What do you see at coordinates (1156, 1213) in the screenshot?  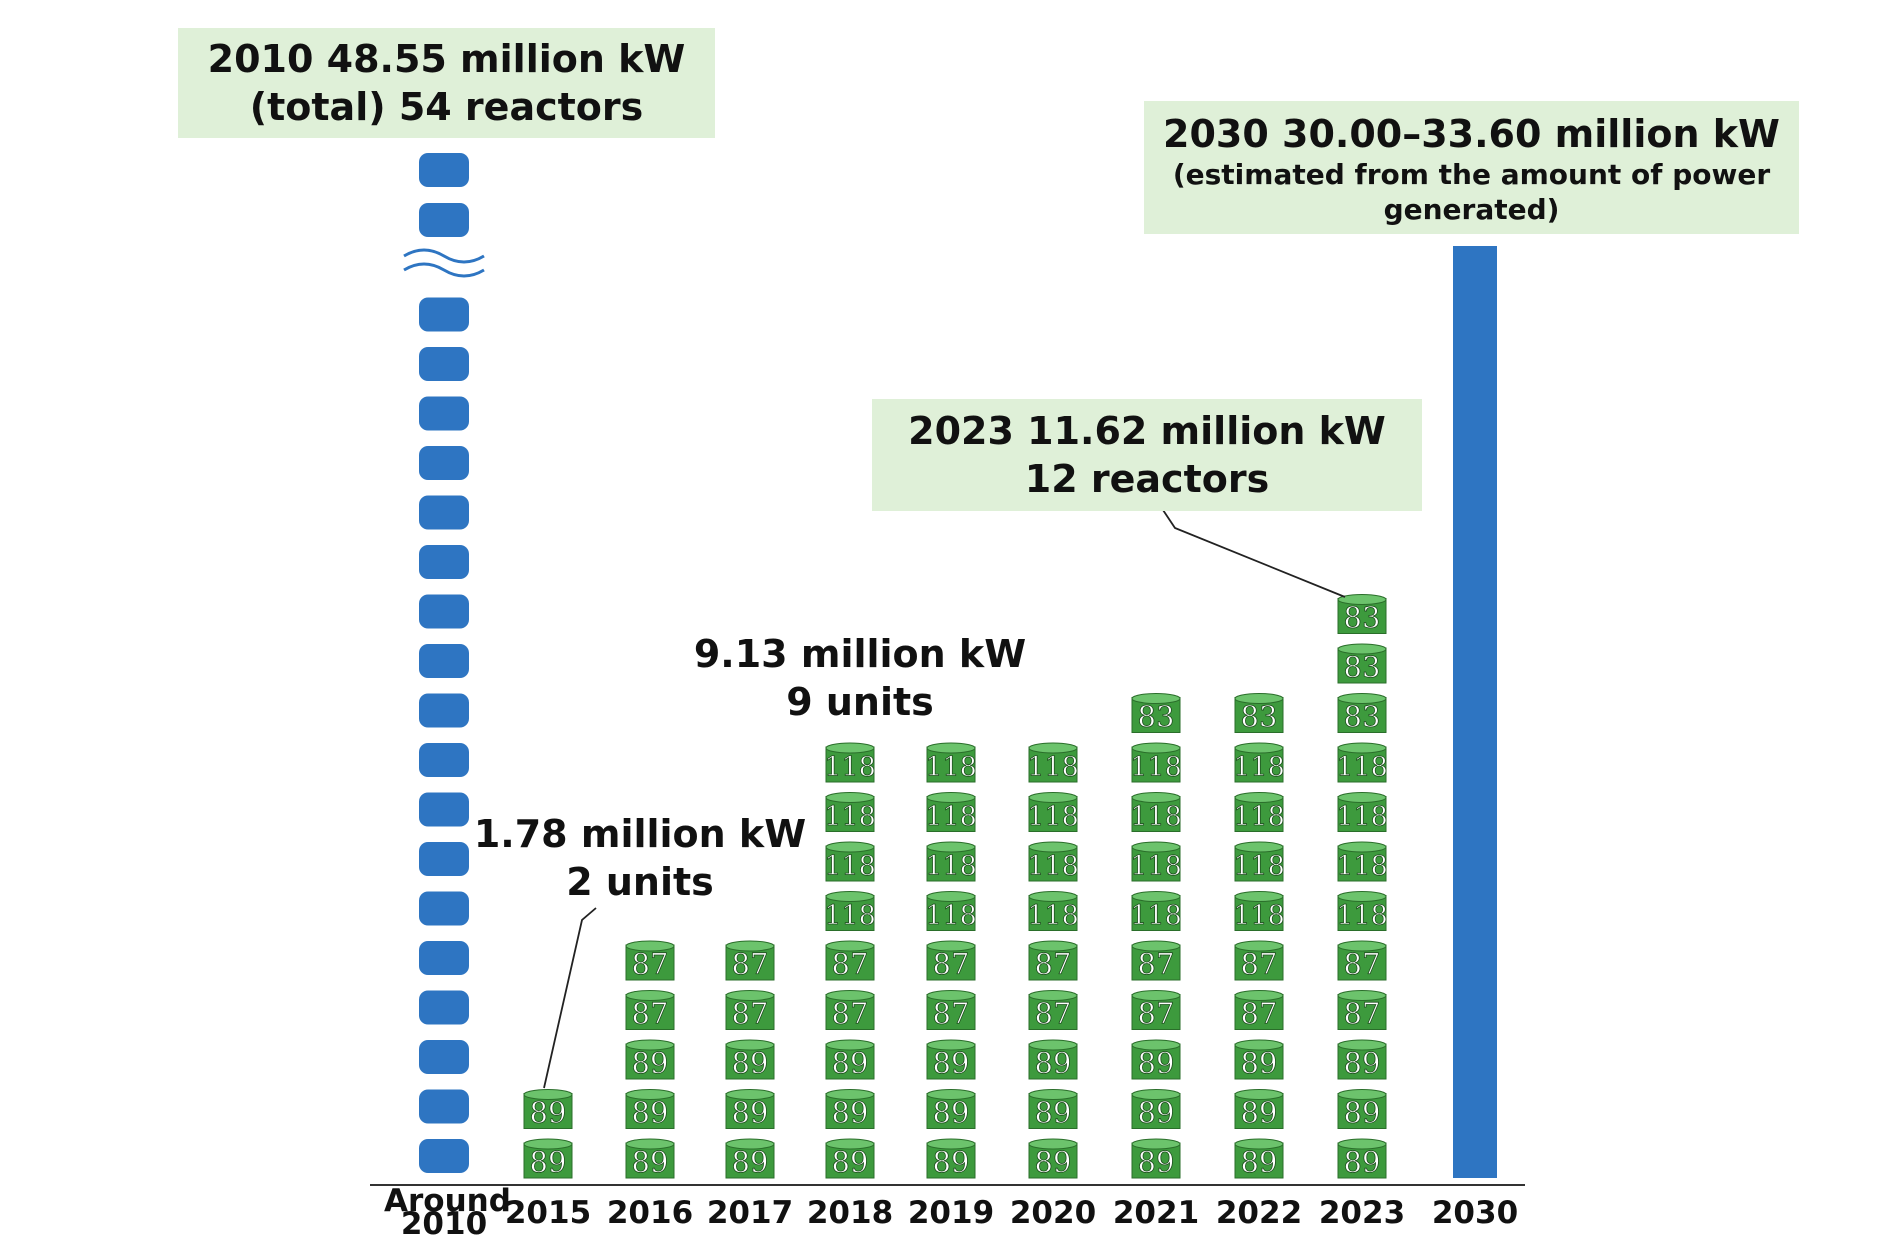 I see `x-tick-label: 2021` at bounding box center [1156, 1213].